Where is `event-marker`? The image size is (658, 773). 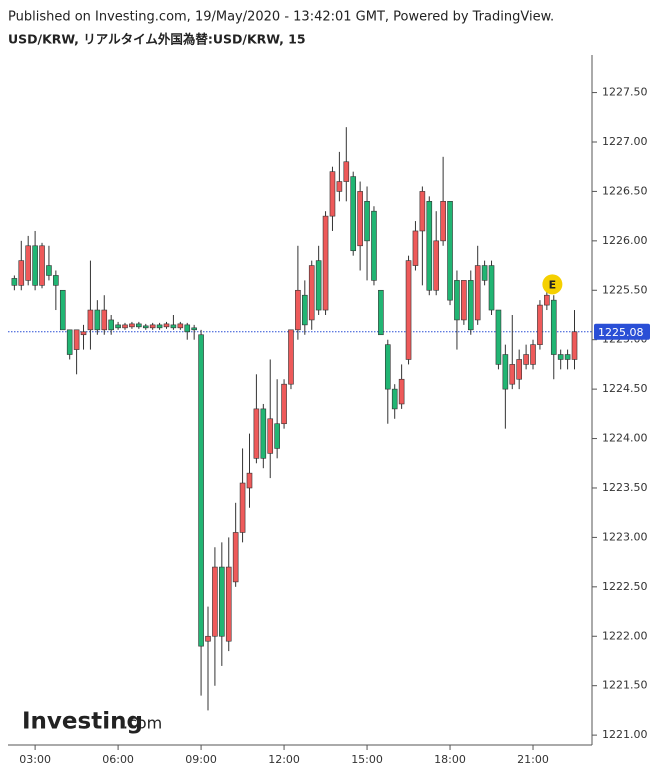
event-marker is located at coordinates (552, 284).